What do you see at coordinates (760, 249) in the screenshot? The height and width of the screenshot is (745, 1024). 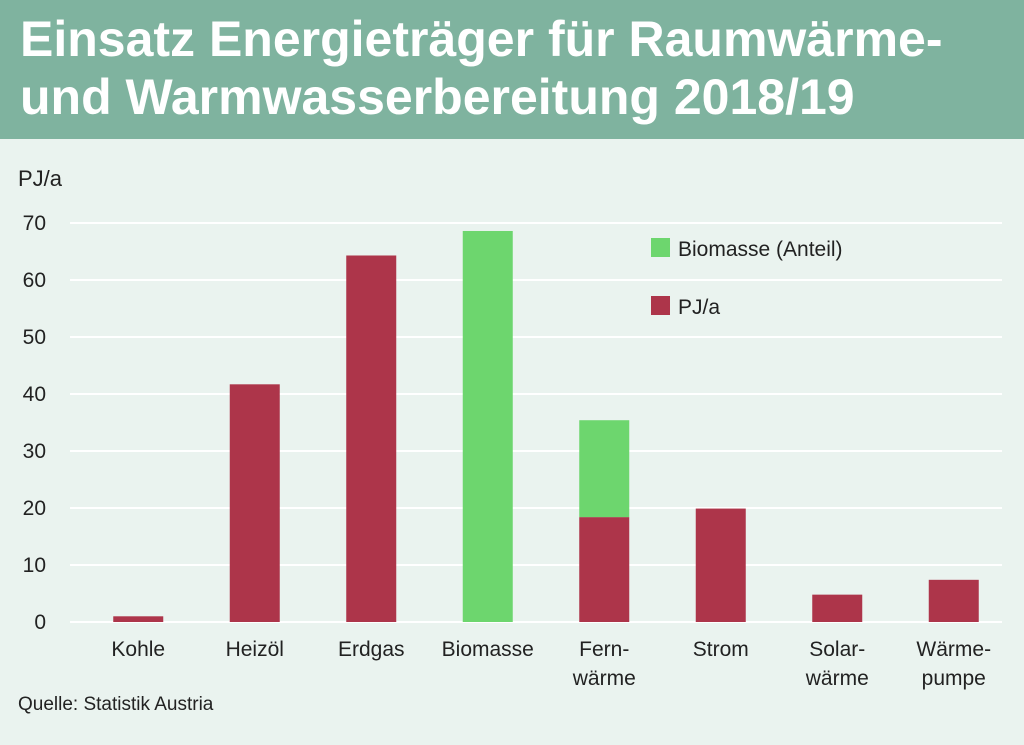 I see `legend-label: Biomasse (Anteil)` at bounding box center [760, 249].